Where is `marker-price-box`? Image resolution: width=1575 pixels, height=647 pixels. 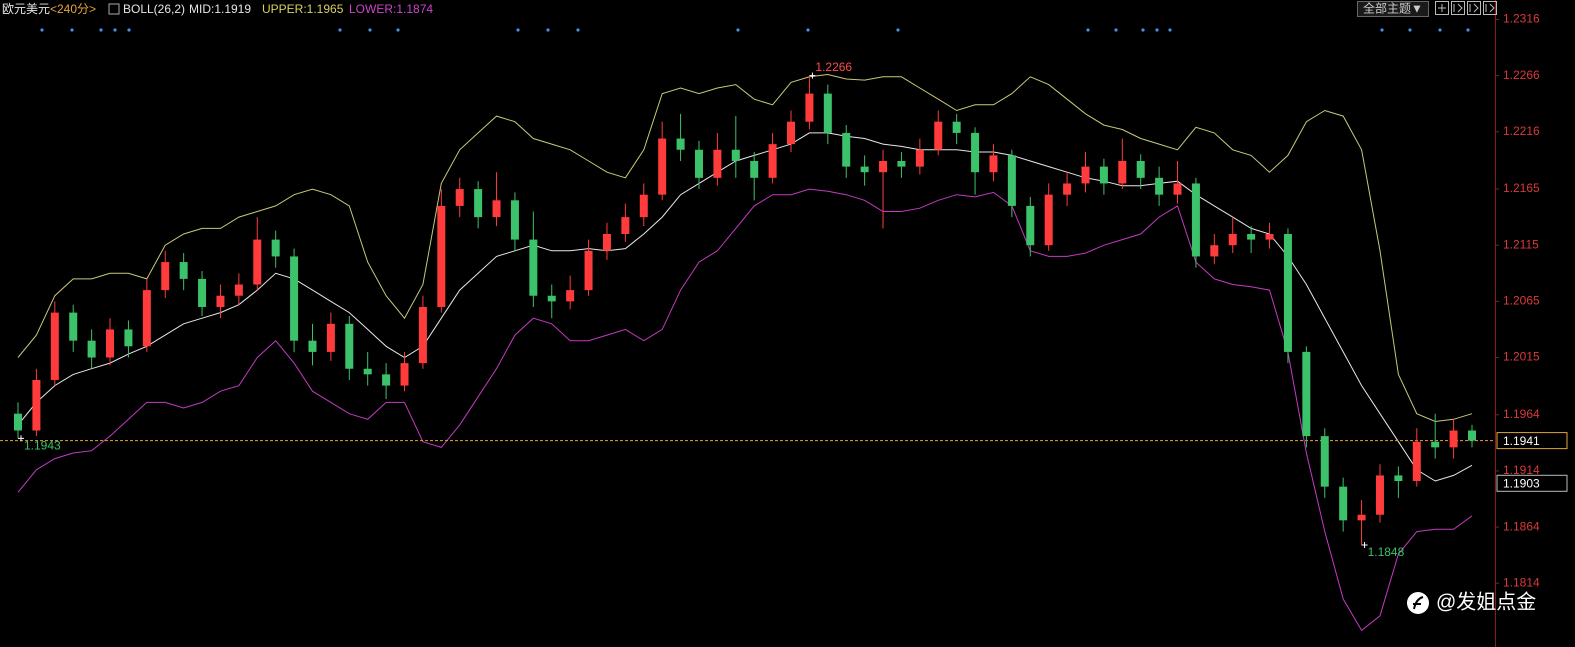 marker-price-box is located at coordinates (1532, 483).